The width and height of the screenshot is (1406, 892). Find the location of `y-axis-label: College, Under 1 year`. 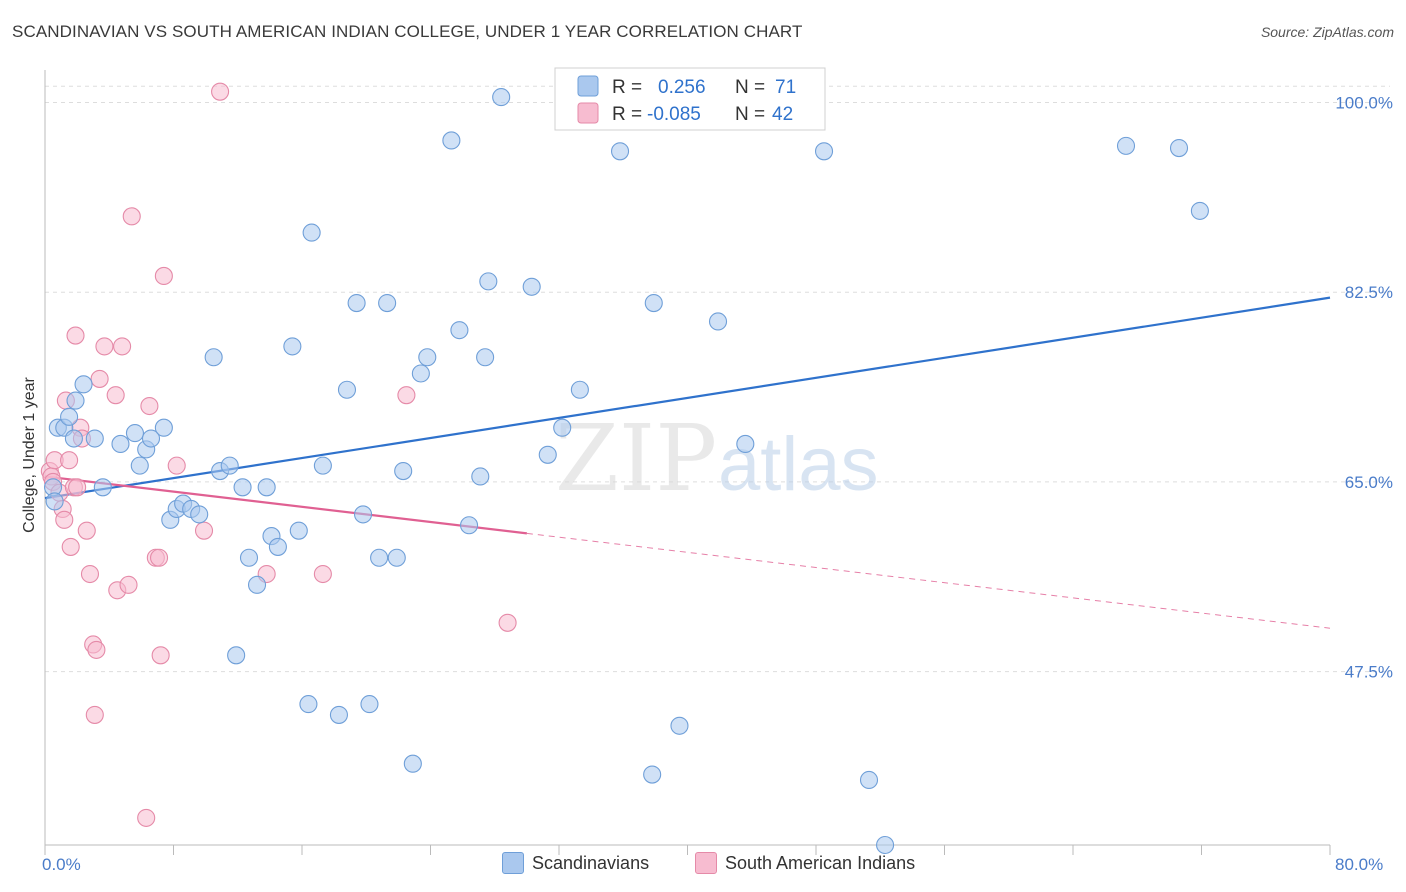

y-axis-label: College, Under 1 year is located at coordinates (29, 455).